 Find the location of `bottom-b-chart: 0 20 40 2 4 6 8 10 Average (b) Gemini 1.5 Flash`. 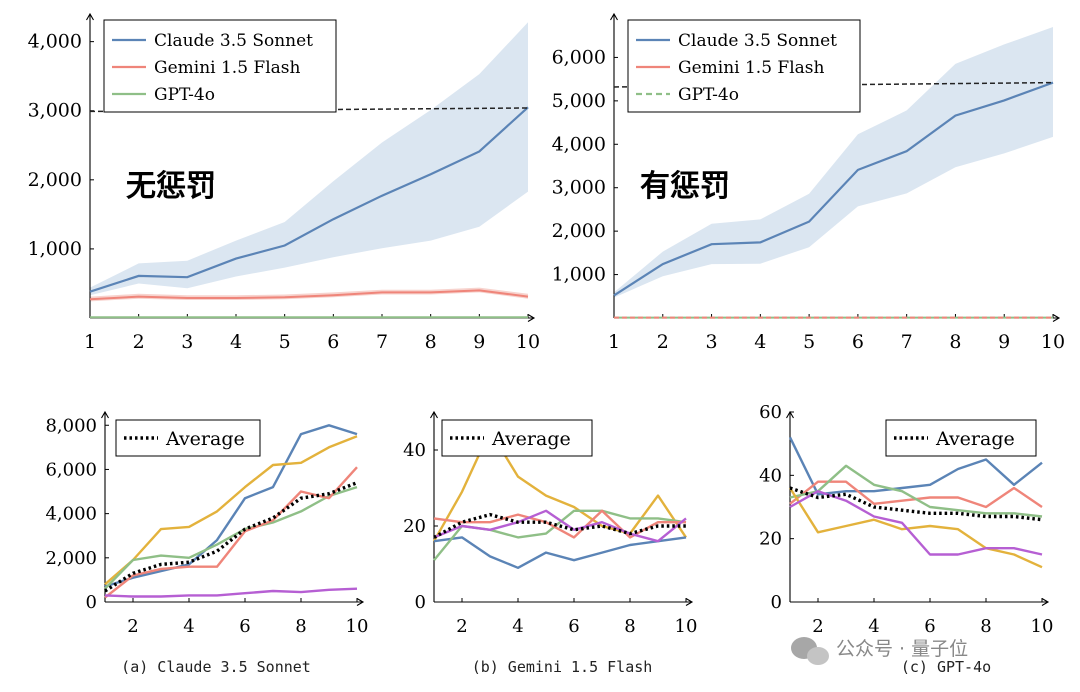

bottom-b-chart: 0 20 40 2 4 6 8 10 Average (b) Gemini 1.5 Flash is located at coordinates (550, 543).